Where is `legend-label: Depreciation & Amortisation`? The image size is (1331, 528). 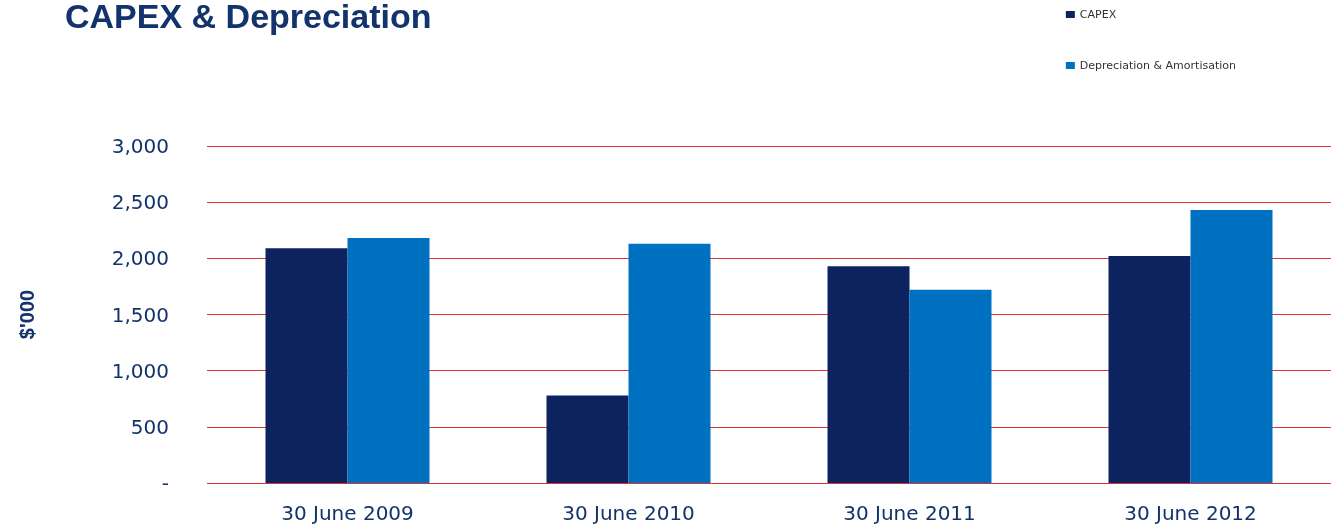
legend-label: Depreciation & Amortisation is located at coordinates (1158, 65).